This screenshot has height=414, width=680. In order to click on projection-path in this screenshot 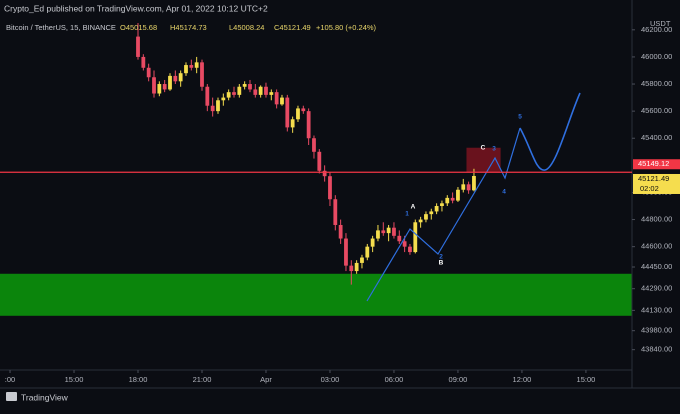, I will do `click(550, 131)`.